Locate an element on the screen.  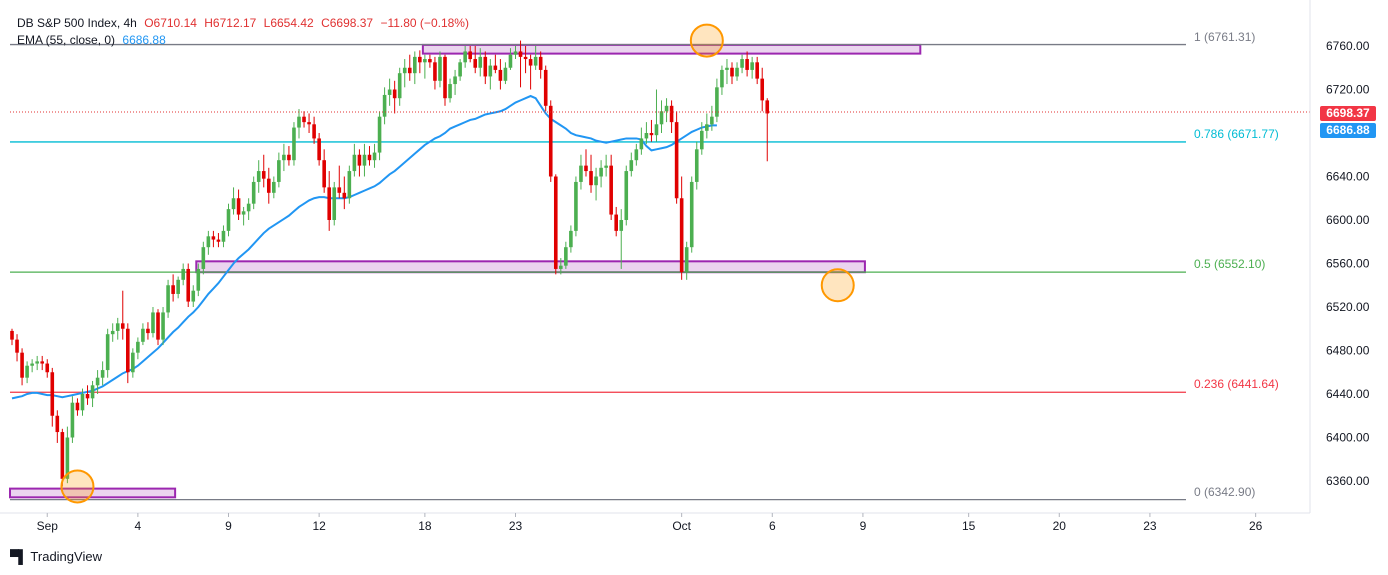
y-tick-label: 6640.00 is located at coordinates (1348, 177).